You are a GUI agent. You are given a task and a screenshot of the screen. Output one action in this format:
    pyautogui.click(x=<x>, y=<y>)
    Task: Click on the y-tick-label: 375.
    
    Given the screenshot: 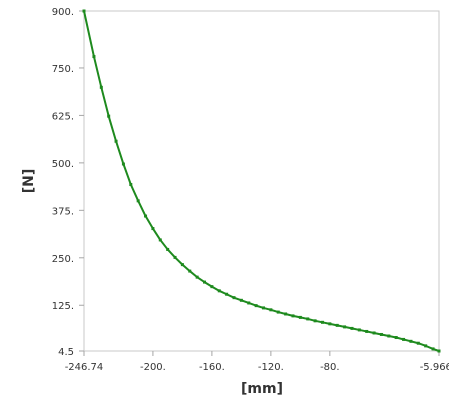 What is the action you would take?
    pyautogui.click(x=63, y=211)
    